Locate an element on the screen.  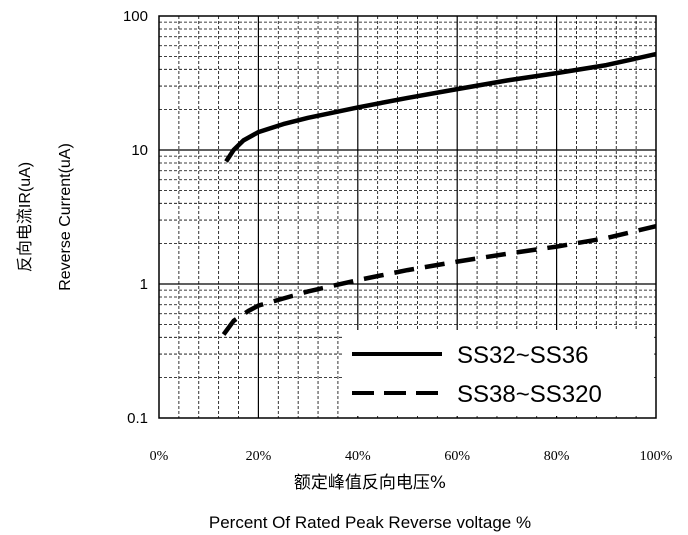
x-tick-label: 80% is located at coordinates (557, 456).